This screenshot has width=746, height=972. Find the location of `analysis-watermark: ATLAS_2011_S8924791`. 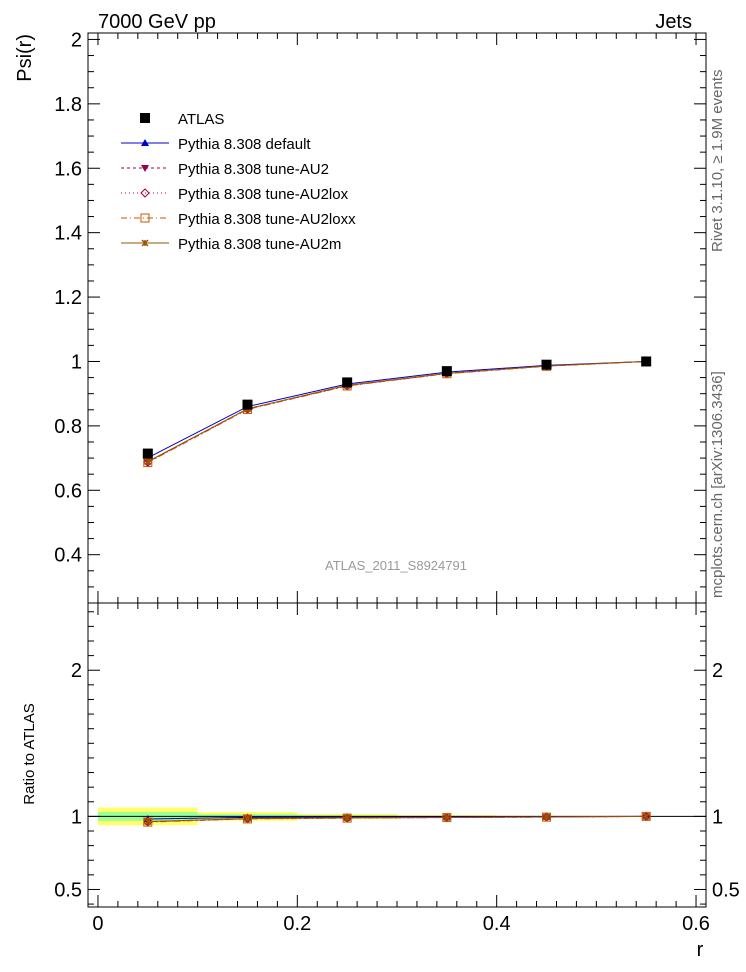

analysis-watermark: ATLAS_2011_S8924791 is located at coordinates (396, 565).